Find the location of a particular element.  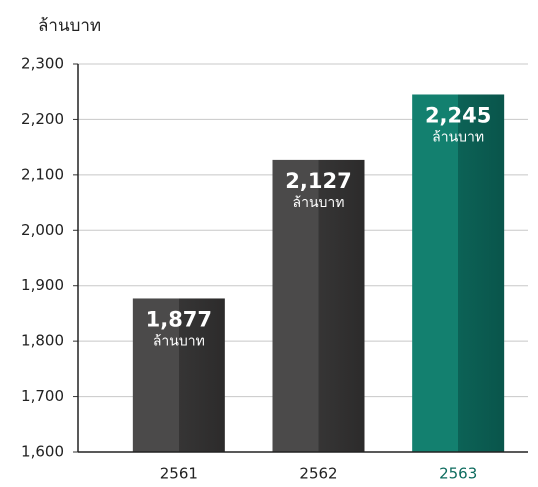

y-tick-label: 1,800 is located at coordinates (42, 341).